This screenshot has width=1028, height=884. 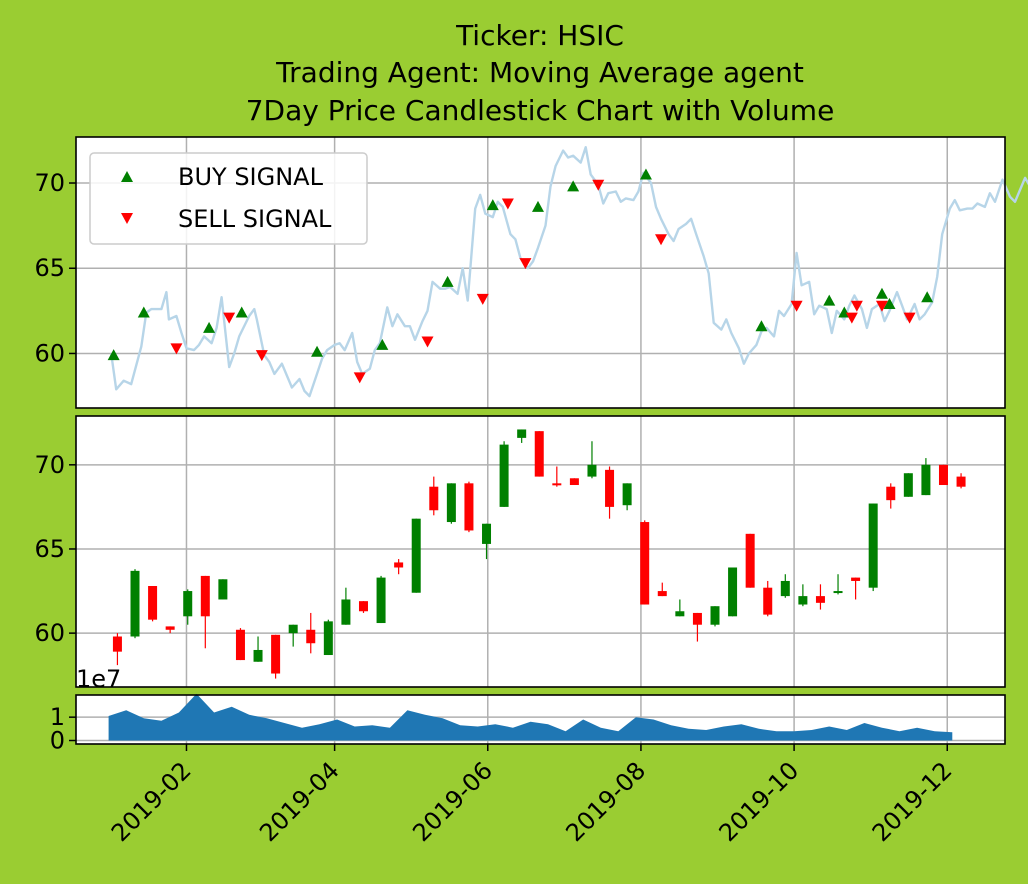 What do you see at coordinates (251, 177) in the screenshot?
I see `legend-buy-label: BUY SIGNAL` at bounding box center [251, 177].